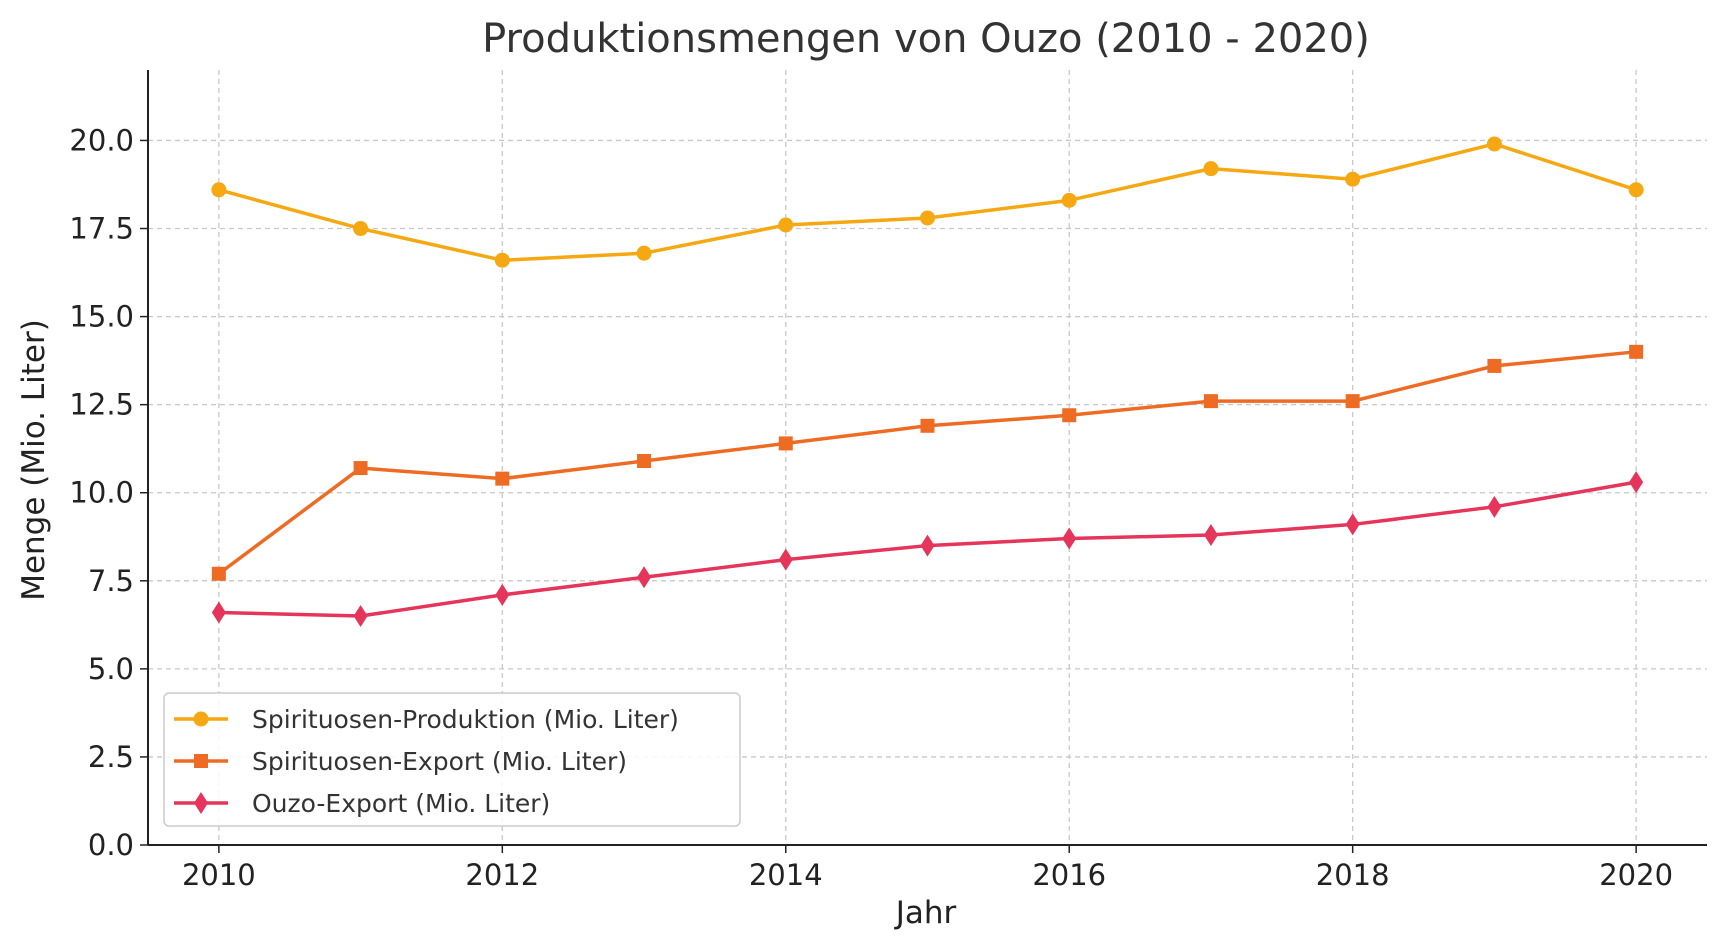 The height and width of the screenshot is (947, 1718). I want to click on y-tick-label: 7.5, so click(111, 581).